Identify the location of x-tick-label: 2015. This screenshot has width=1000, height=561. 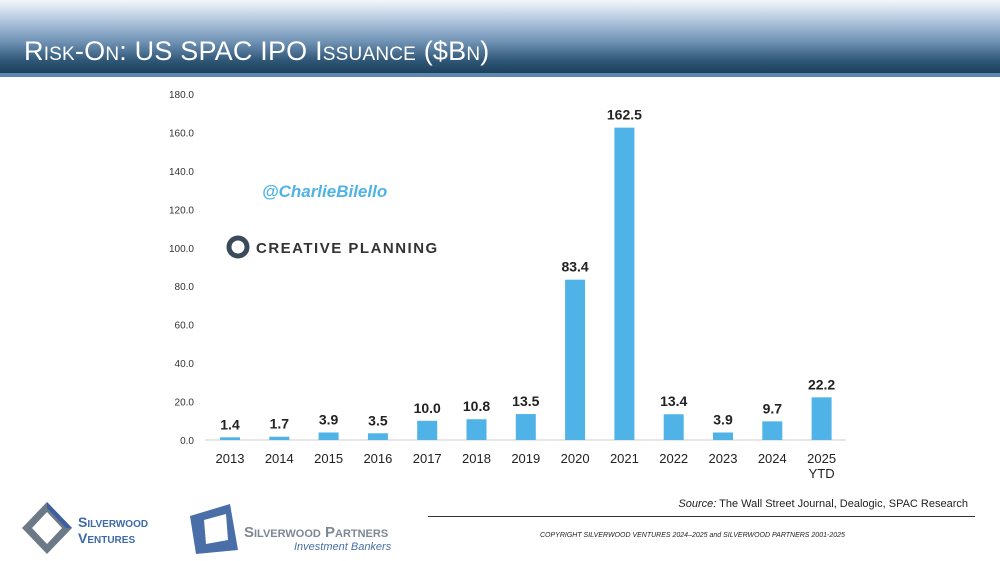
(328, 458).